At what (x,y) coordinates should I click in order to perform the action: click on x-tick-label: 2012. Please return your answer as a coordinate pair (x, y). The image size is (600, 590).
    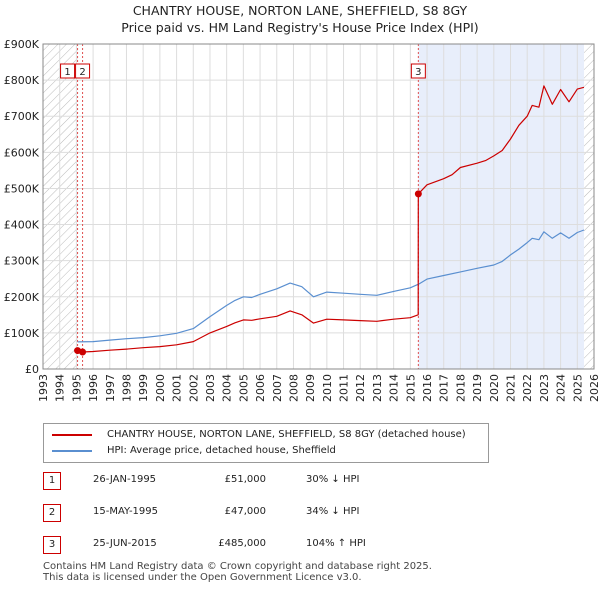
    Looking at the image, I should click on (360, 388).